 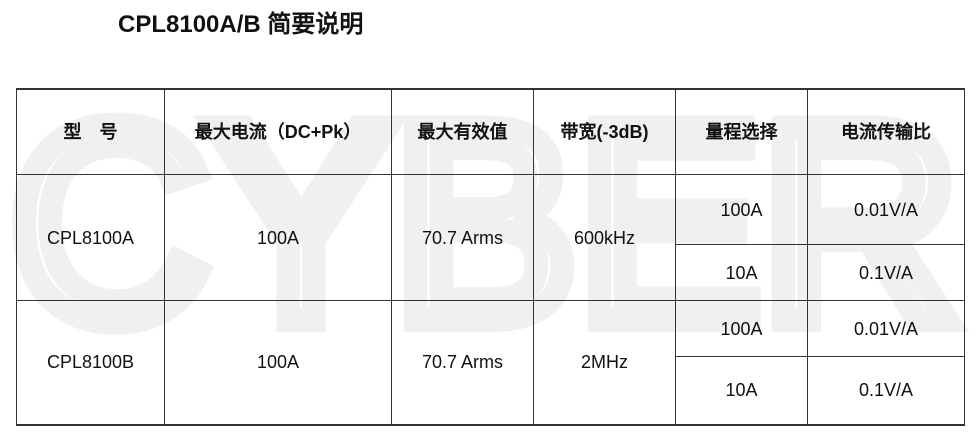 What do you see at coordinates (90, 237) in the screenshot?
I see `model-cell: CPL8100A` at bounding box center [90, 237].